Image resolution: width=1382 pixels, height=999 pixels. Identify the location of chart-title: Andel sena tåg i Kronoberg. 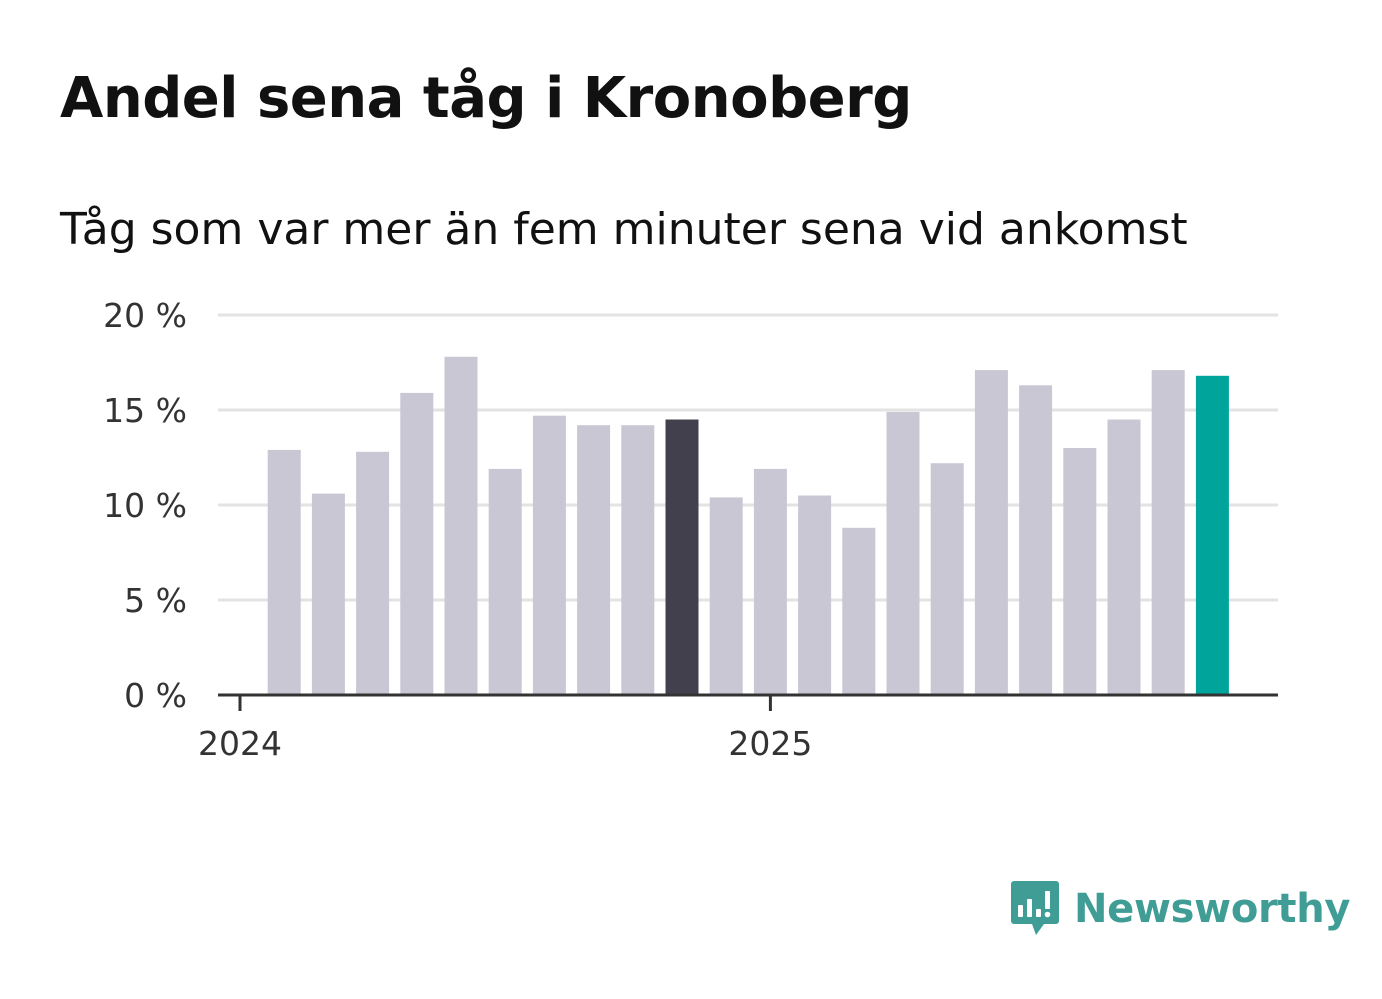
(486, 98).